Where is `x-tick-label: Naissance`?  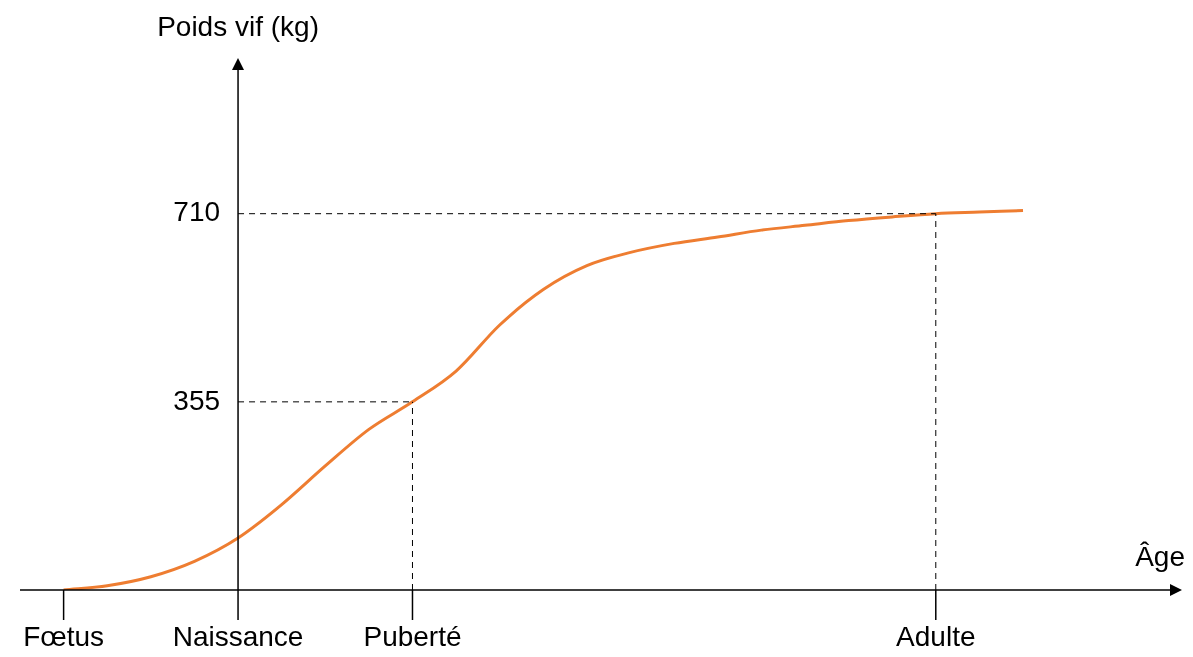 x-tick-label: Naissance is located at coordinates (238, 636).